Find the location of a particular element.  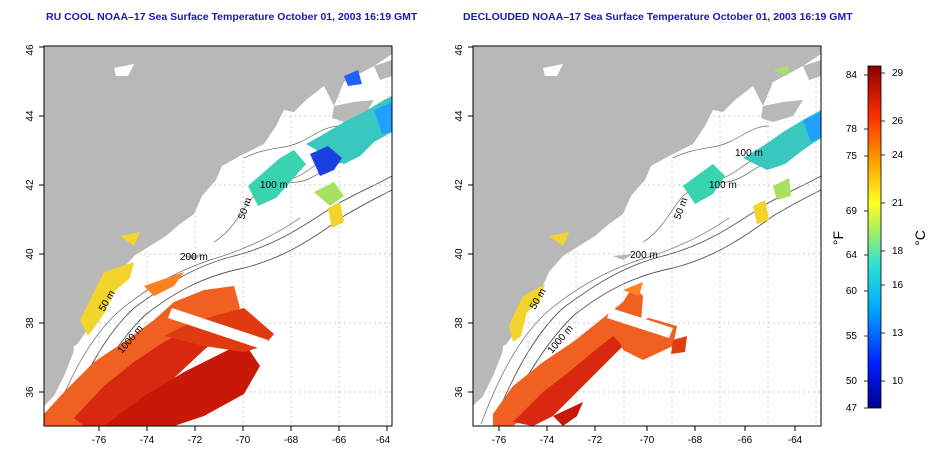

colorbar-f-tick: 55 is located at coordinates (852, 336).